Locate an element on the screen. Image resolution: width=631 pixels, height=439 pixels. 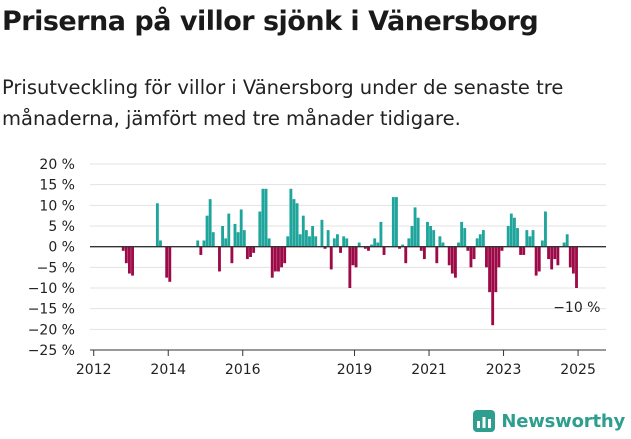
x-tick-label: 2016 is located at coordinates (243, 370).